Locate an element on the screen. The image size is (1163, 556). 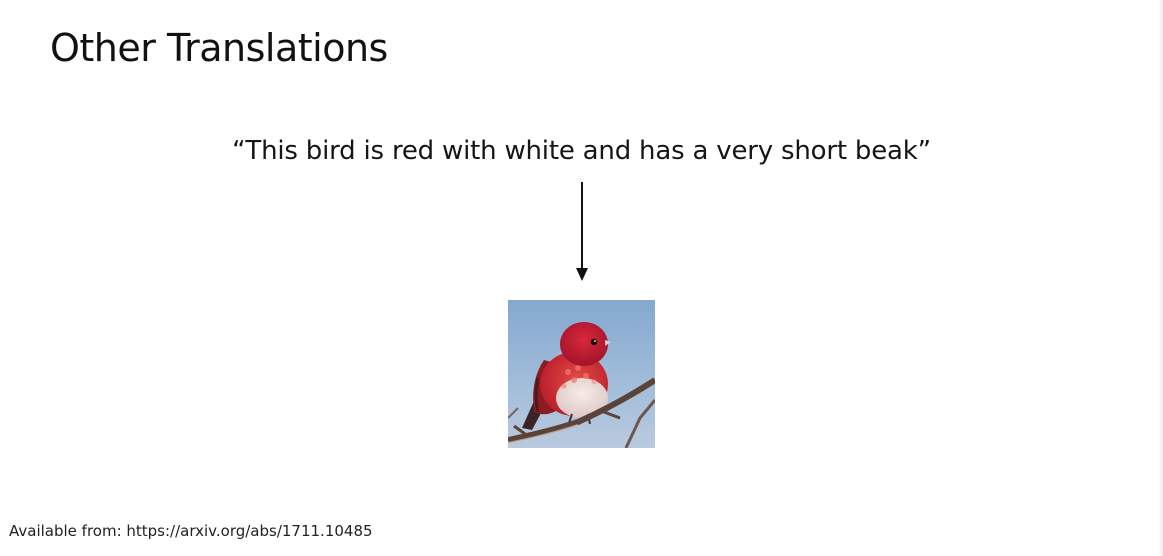
slide-title: Other Translations is located at coordinates (219, 48).